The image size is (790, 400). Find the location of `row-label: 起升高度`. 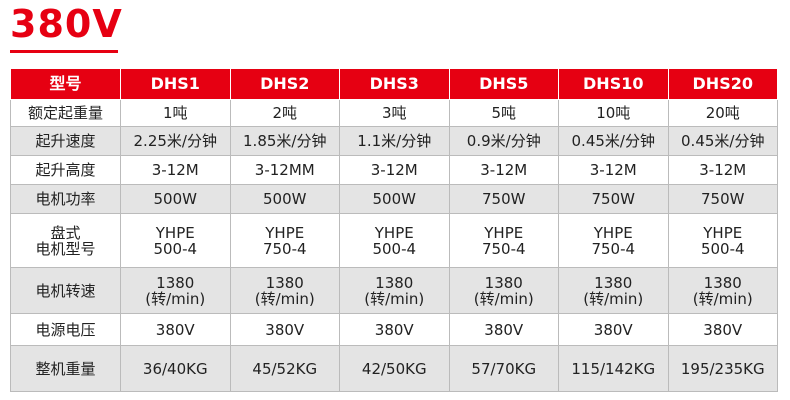

row-label: 起升高度 is located at coordinates (65, 170).